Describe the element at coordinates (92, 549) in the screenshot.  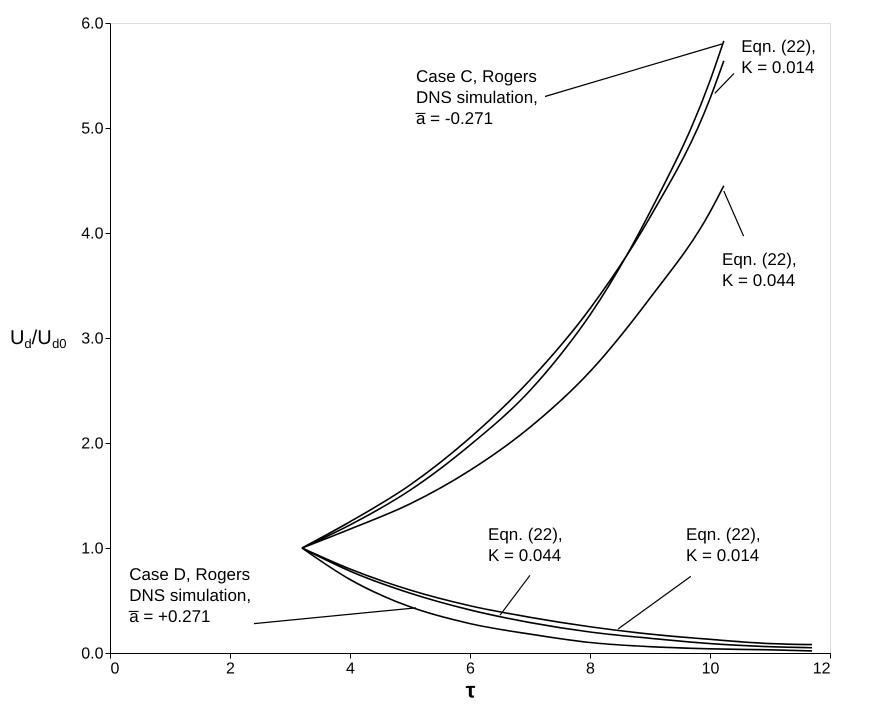
I see `y-tick-label: 1.0` at that location.